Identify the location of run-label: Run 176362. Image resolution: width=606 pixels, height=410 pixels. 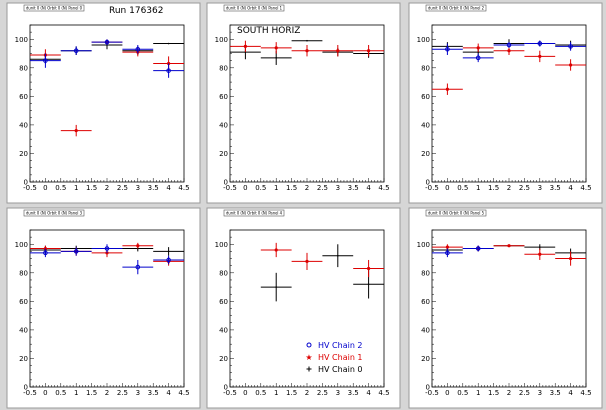
(136, 11).